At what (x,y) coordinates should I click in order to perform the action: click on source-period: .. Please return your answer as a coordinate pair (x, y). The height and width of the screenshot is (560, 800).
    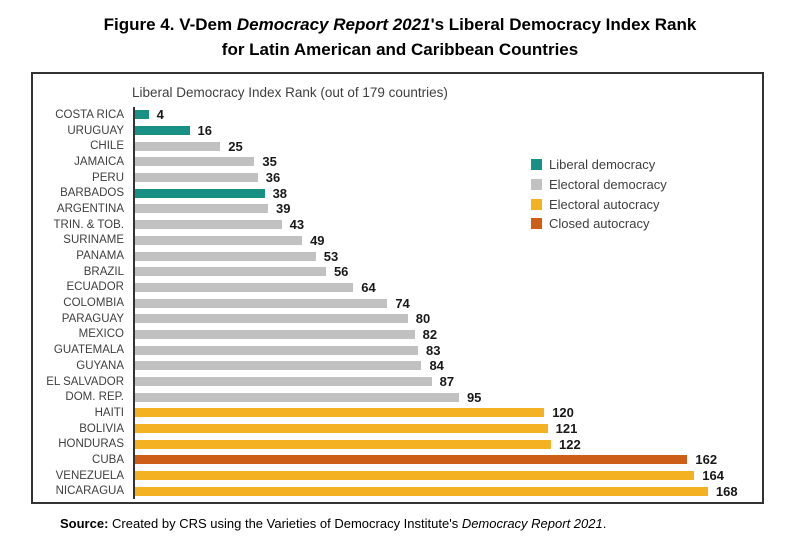
    Looking at the image, I should click on (604, 523).